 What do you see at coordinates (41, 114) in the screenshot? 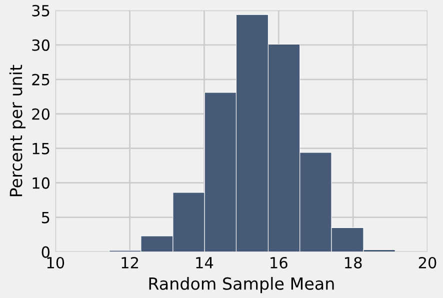
I see `y-tick-label: 20` at bounding box center [41, 114].